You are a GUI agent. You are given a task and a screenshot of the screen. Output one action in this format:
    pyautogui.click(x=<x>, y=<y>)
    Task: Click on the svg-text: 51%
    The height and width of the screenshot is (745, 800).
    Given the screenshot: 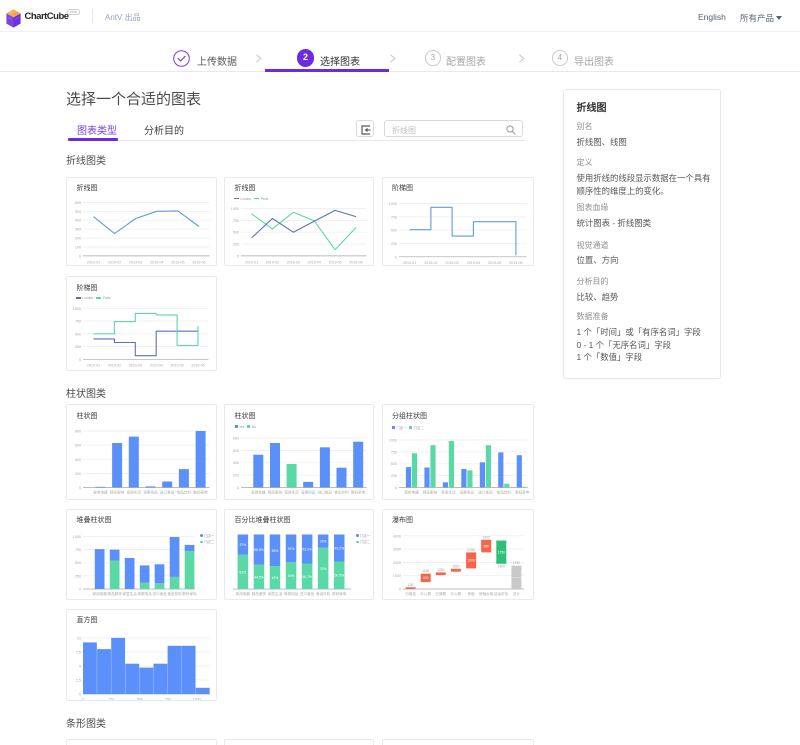 What is the action you would take?
    pyautogui.click(x=291, y=548)
    